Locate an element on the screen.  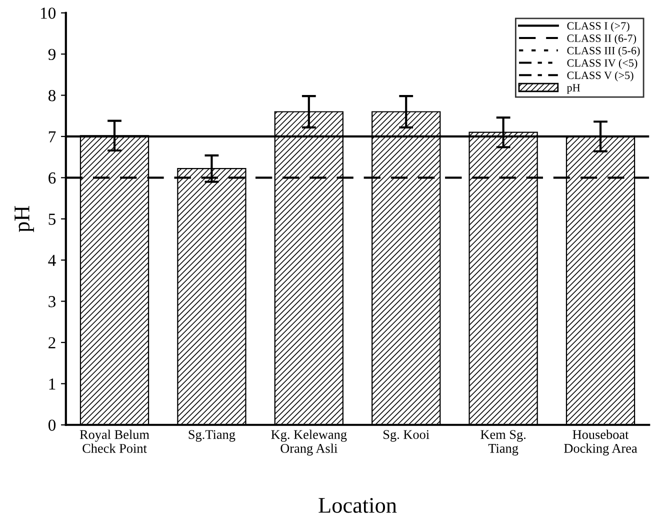
text: CLASS IV (<5) is located at coordinates (602, 64).